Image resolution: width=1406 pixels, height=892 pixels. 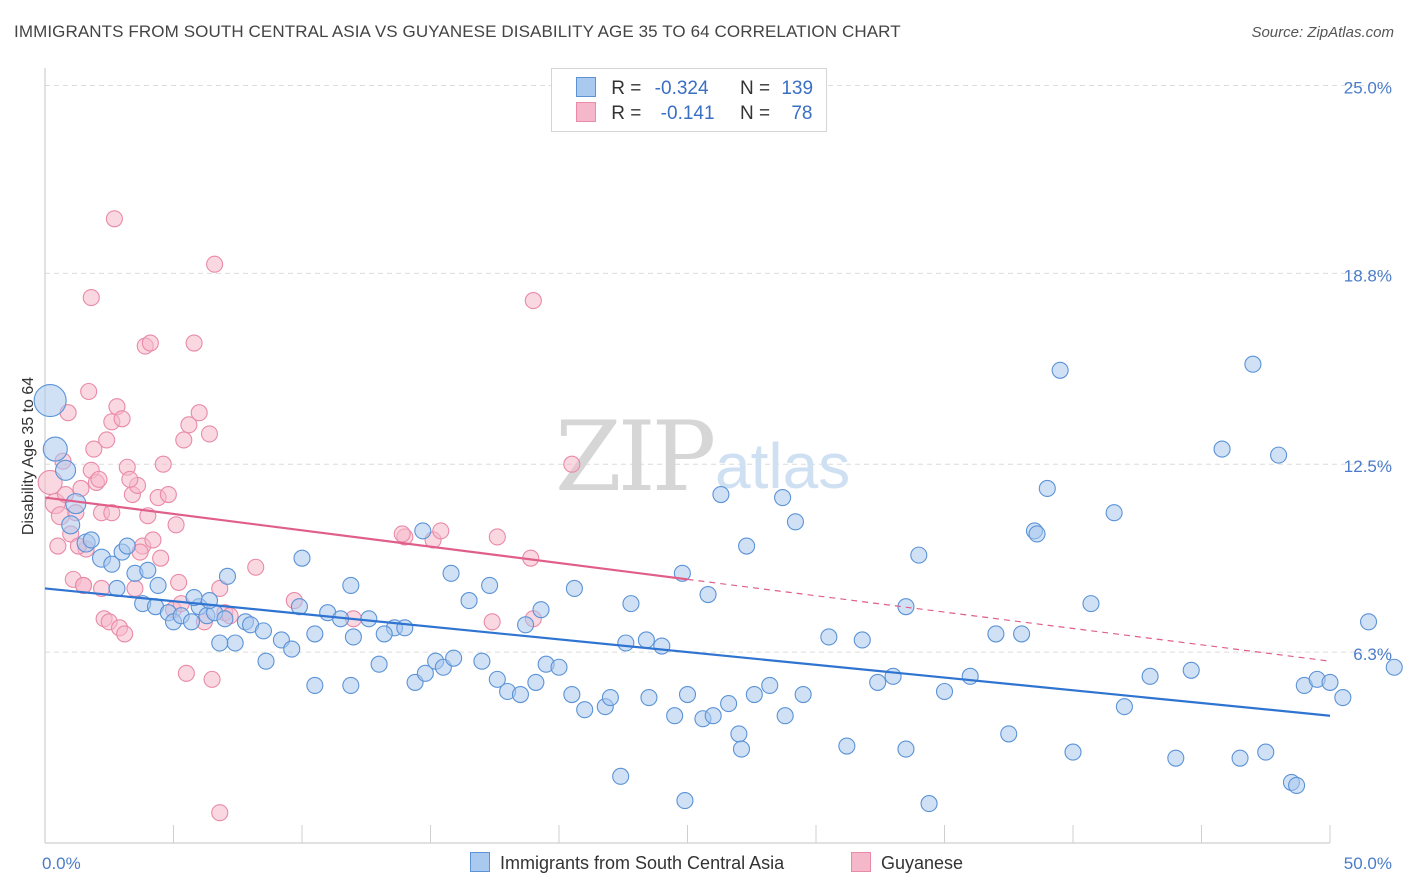 What do you see at coordinates (687, 113) in the screenshot?
I see `legend-r-value: -0.141` at bounding box center [687, 113].